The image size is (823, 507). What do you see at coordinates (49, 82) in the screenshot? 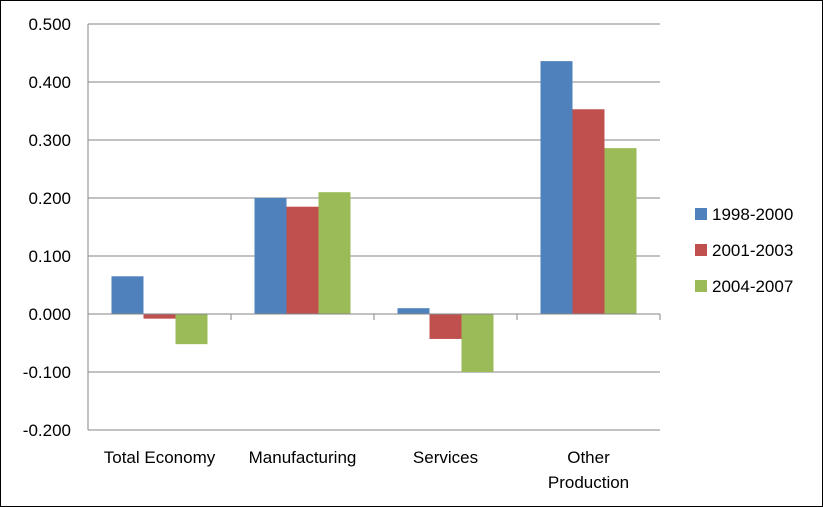
I see `y-tick-label: 0.400` at bounding box center [49, 82].